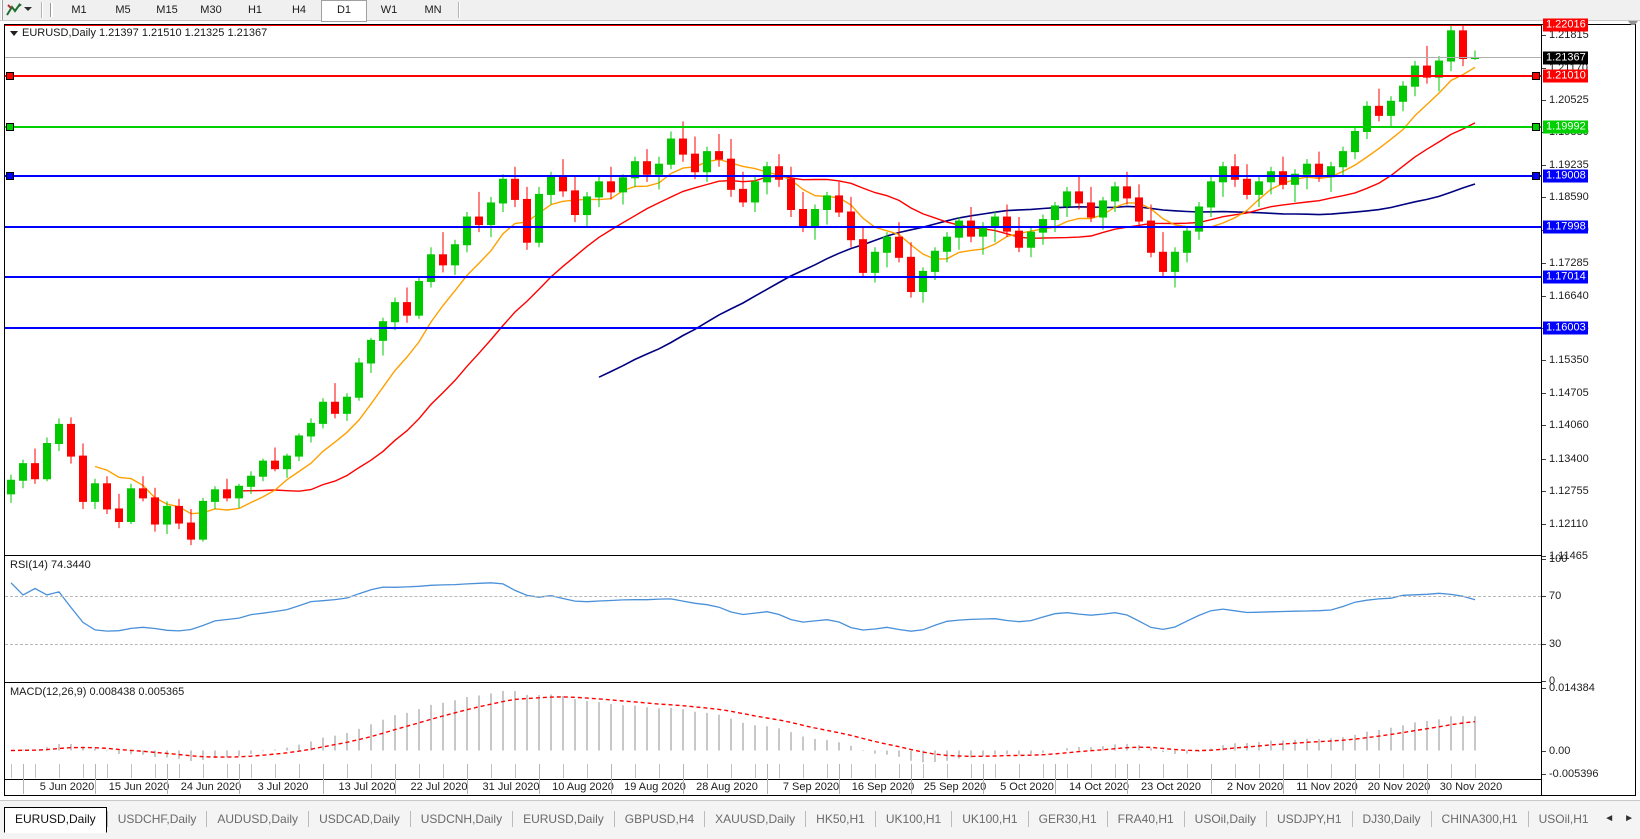  Describe the element at coordinates (1629, 818) in the screenshot. I see `tab-next-icon: ►` at that location.